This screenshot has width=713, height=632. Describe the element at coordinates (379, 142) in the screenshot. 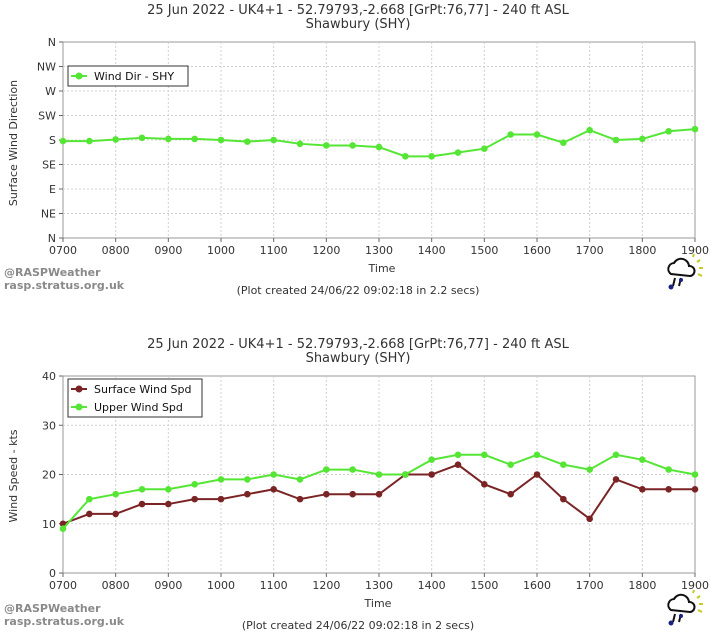

I see `chart1-series` at that location.